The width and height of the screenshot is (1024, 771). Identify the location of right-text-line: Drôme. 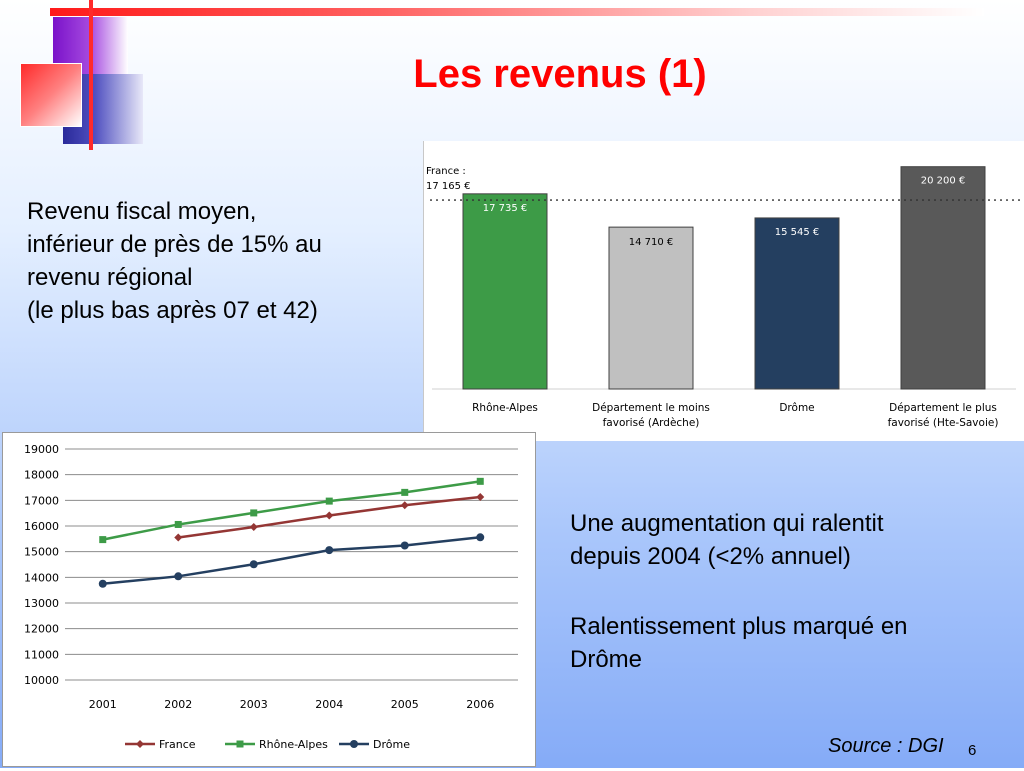
(606, 659).